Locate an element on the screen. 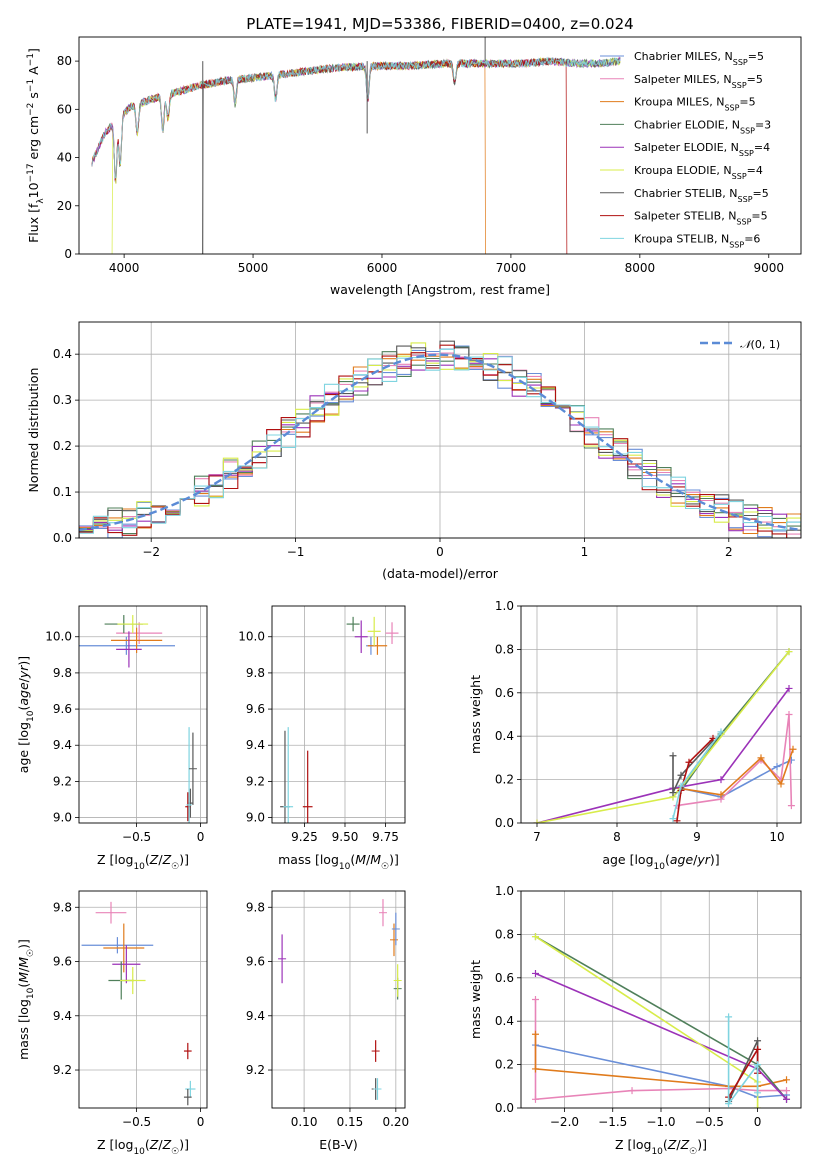 The width and height of the screenshot is (819, 1170). legend-label: Kroupa ELODIE, NSSP=4 is located at coordinates (698, 172).